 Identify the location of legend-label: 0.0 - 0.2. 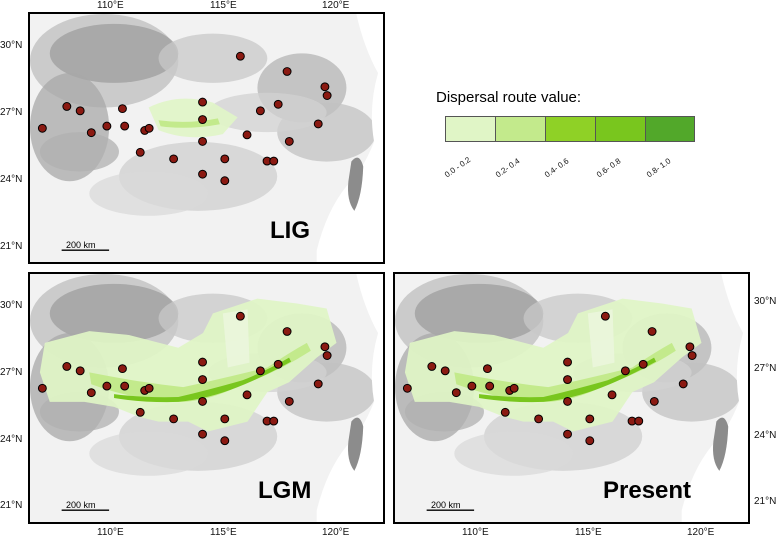
(458, 167).